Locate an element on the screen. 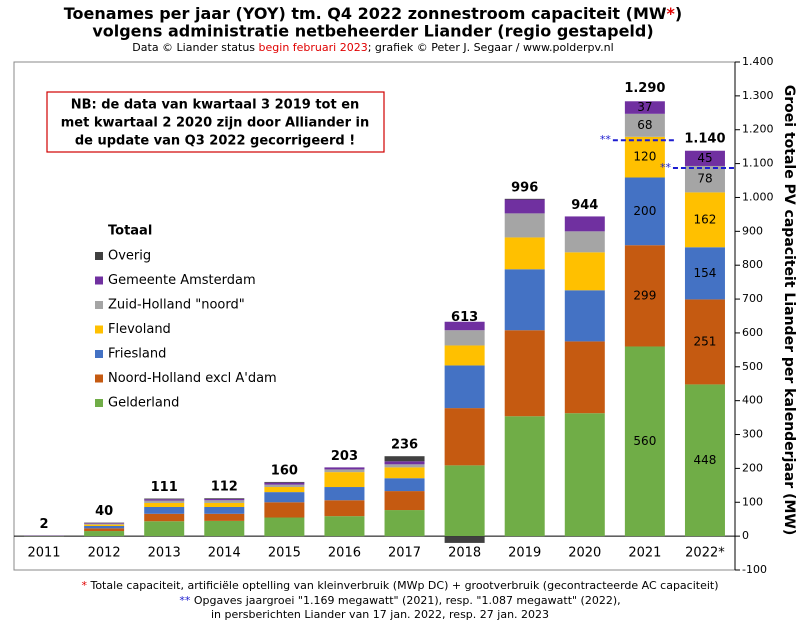  total-label: 40 is located at coordinates (104, 511).